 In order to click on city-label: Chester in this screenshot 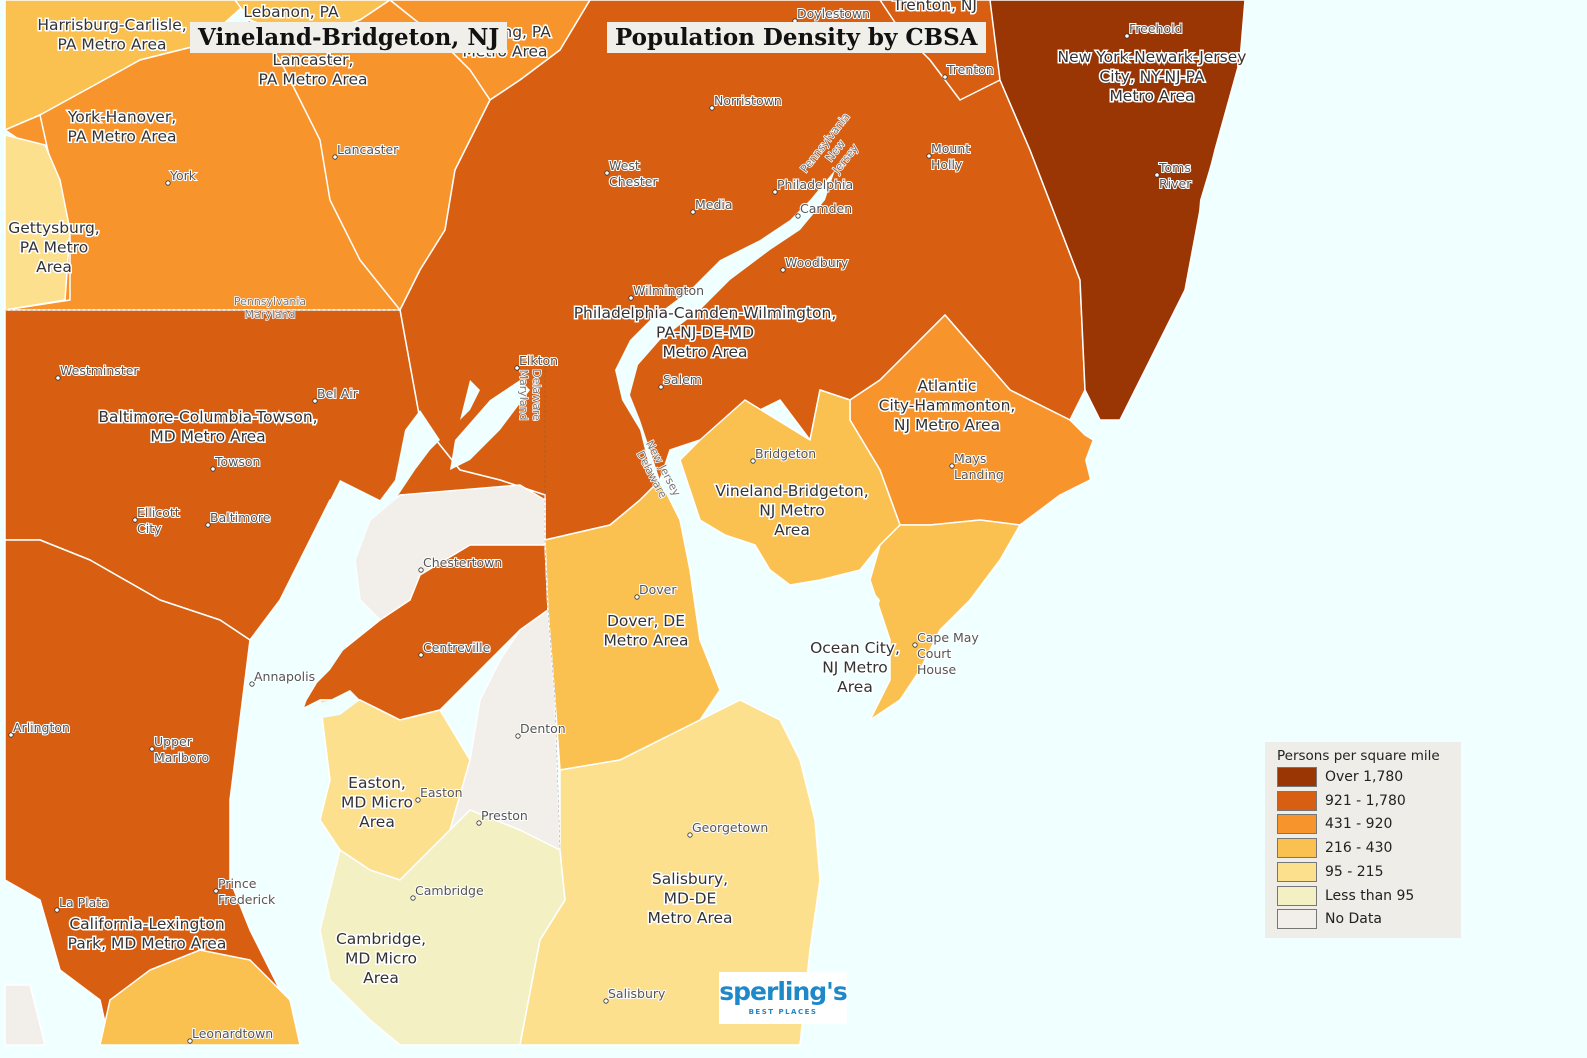, I will do `click(633, 181)`.